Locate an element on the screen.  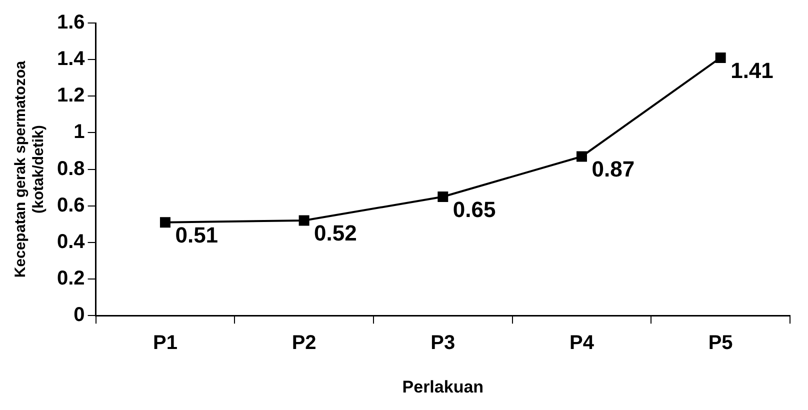
y-tick-label: 0.8 is located at coordinates (70, 169).